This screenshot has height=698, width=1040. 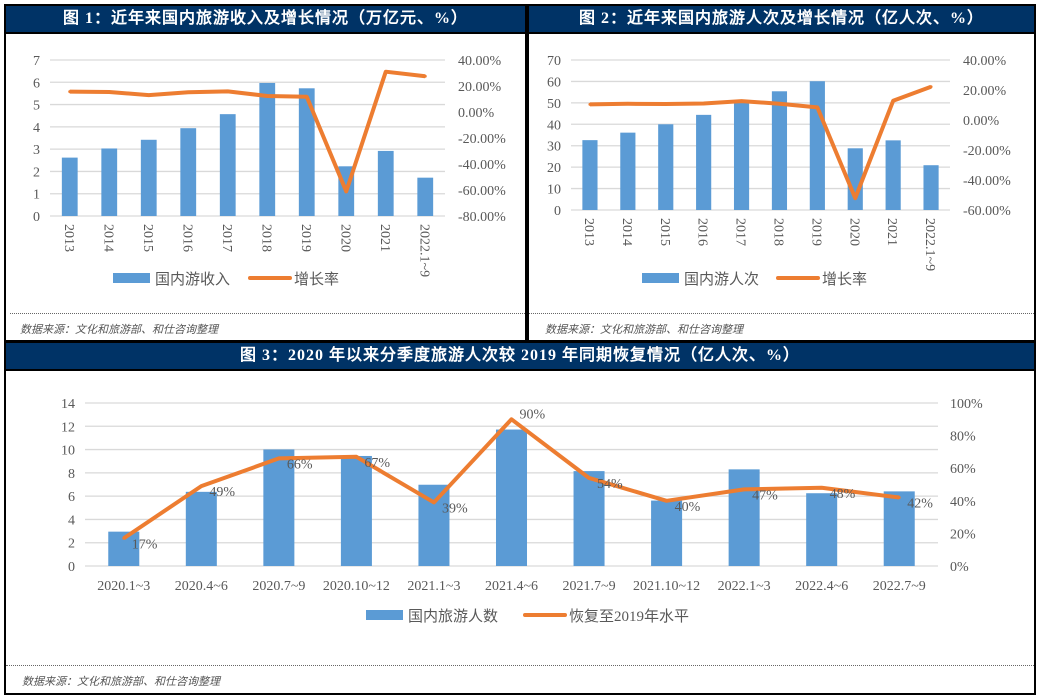 What do you see at coordinates (192, 279) in the screenshot?
I see `legend-bar-label: 国内游收入` at bounding box center [192, 279].